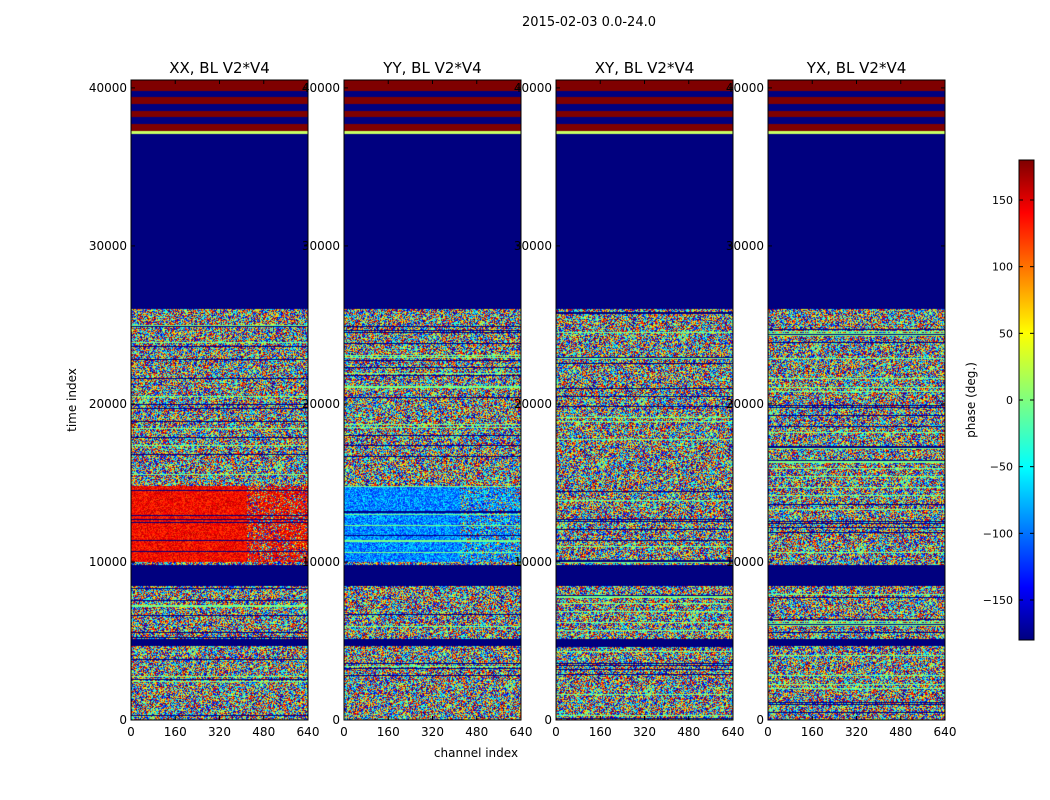  I want to click on panel-title-0: XX, BL V2*V4, so click(219, 68).